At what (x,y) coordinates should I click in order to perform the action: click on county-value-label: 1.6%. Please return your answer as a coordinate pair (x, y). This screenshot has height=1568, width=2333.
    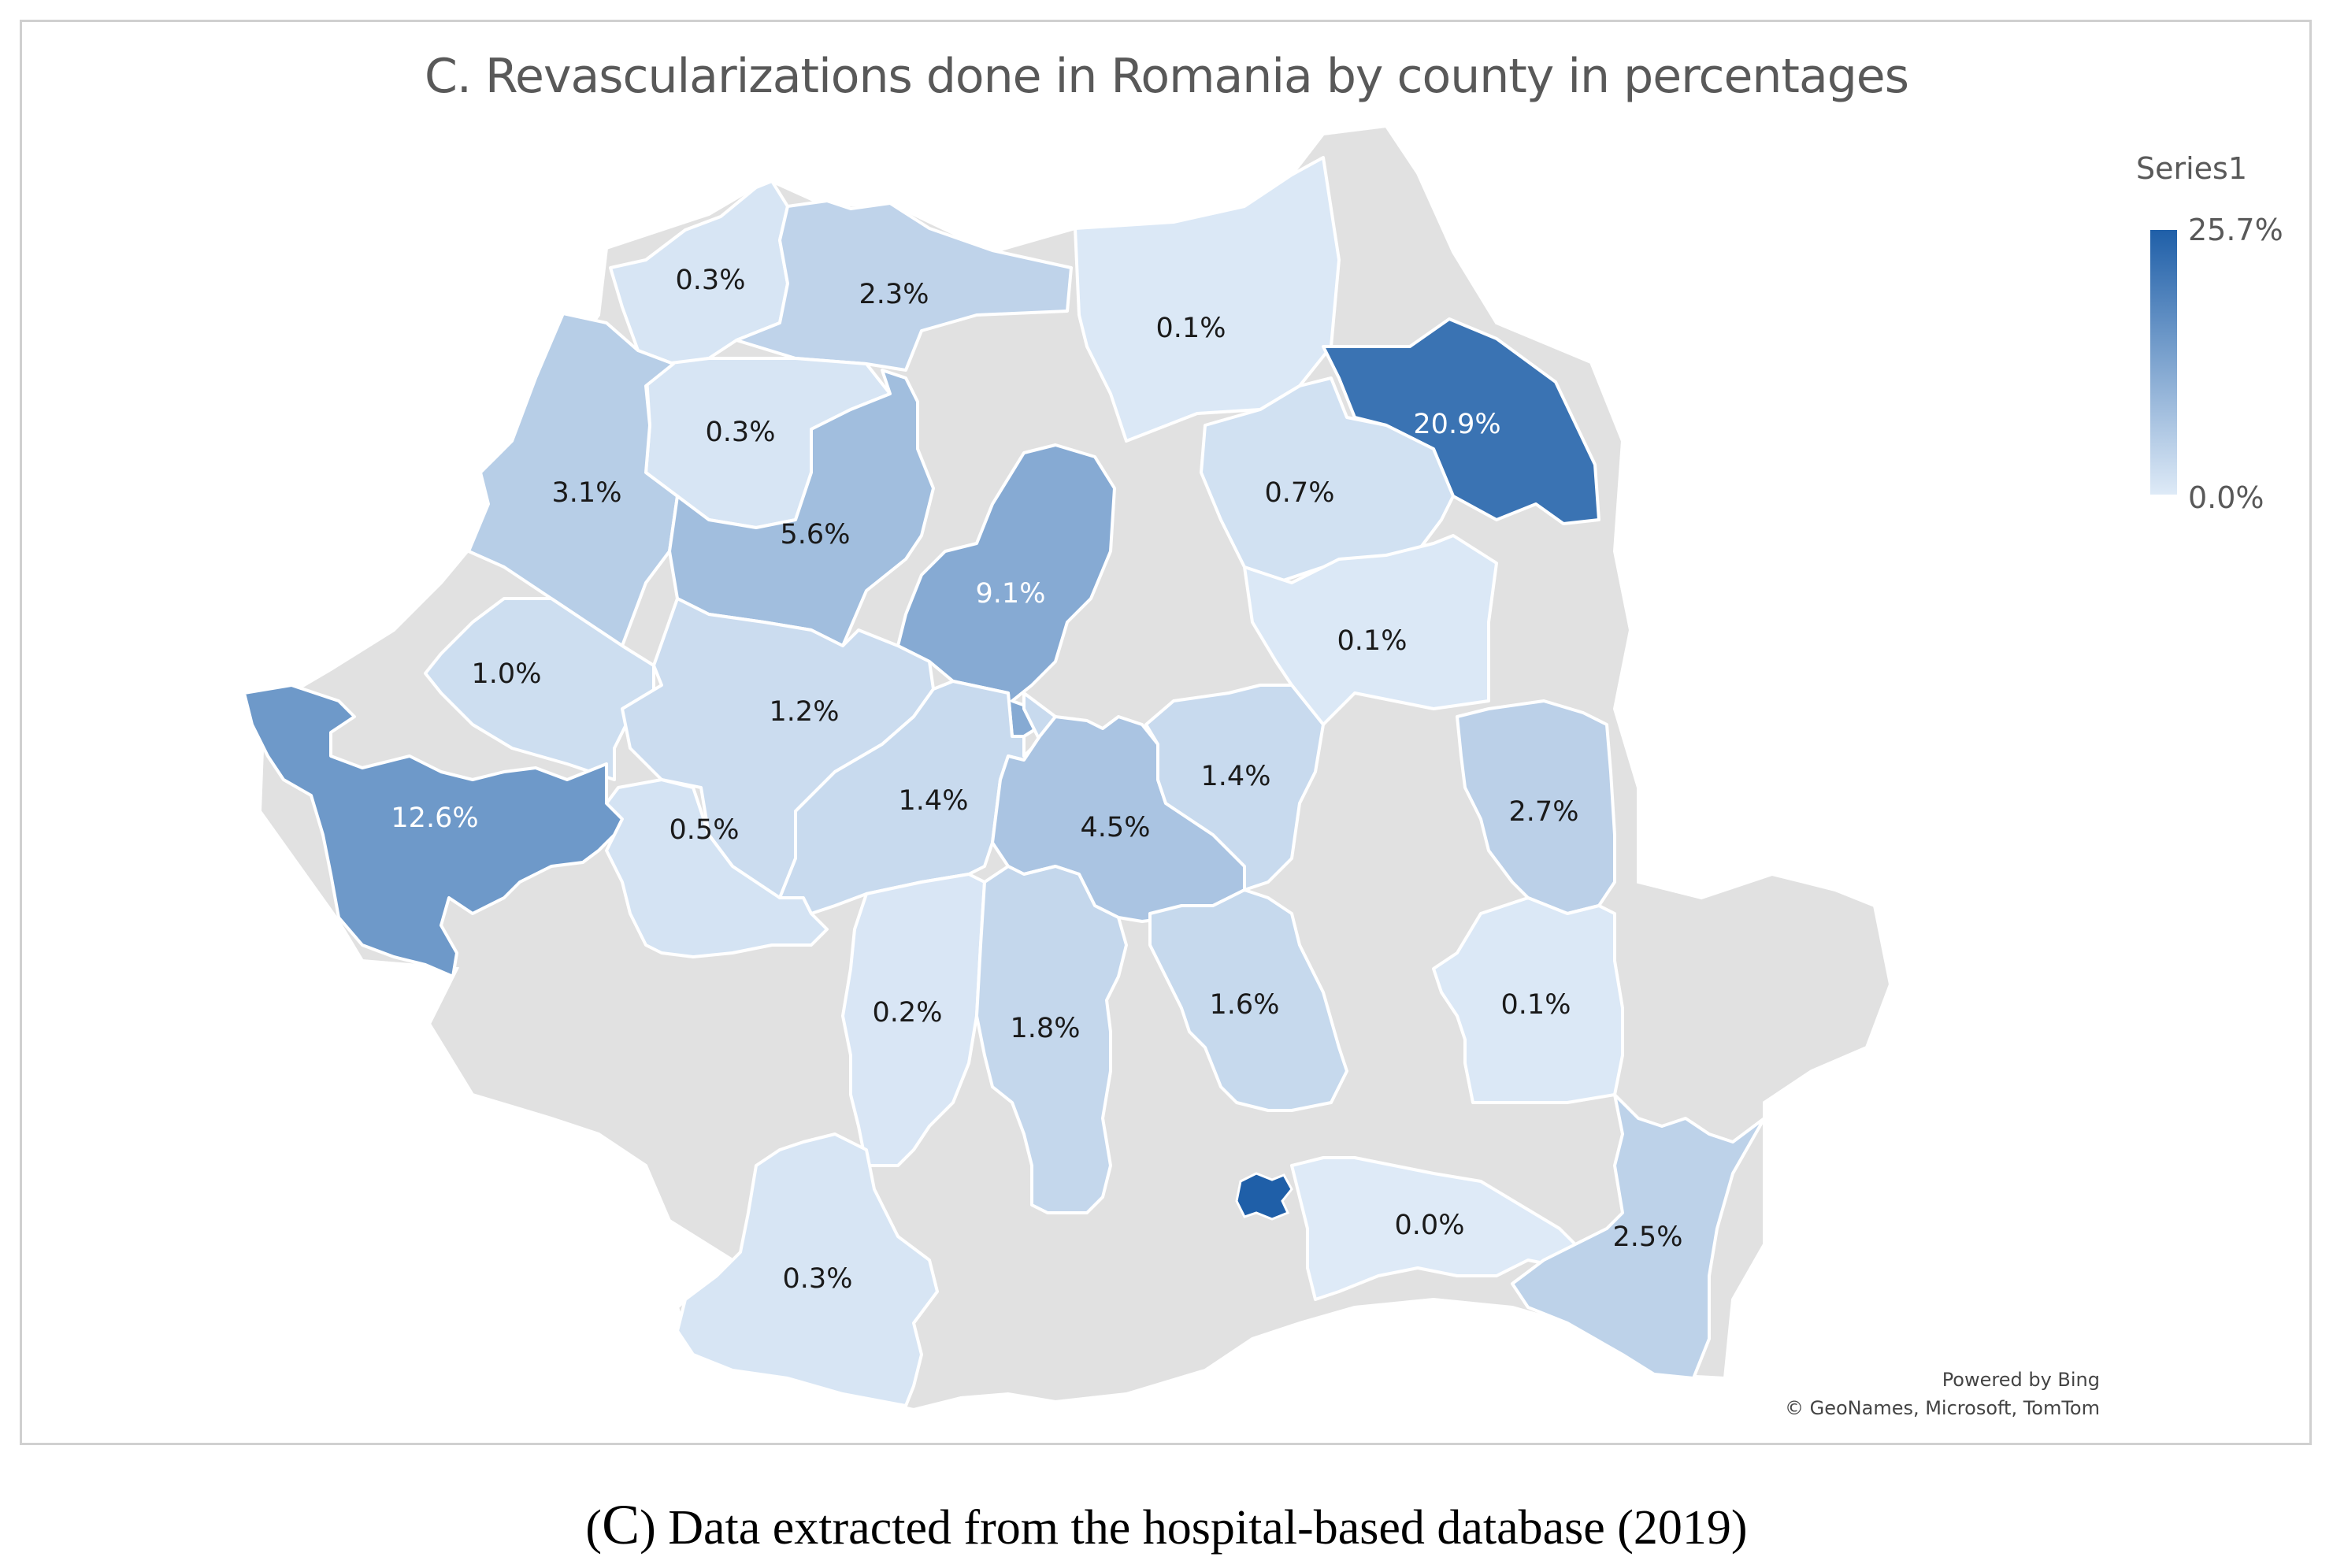
    Looking at the image, I should click on (1245, 1005).